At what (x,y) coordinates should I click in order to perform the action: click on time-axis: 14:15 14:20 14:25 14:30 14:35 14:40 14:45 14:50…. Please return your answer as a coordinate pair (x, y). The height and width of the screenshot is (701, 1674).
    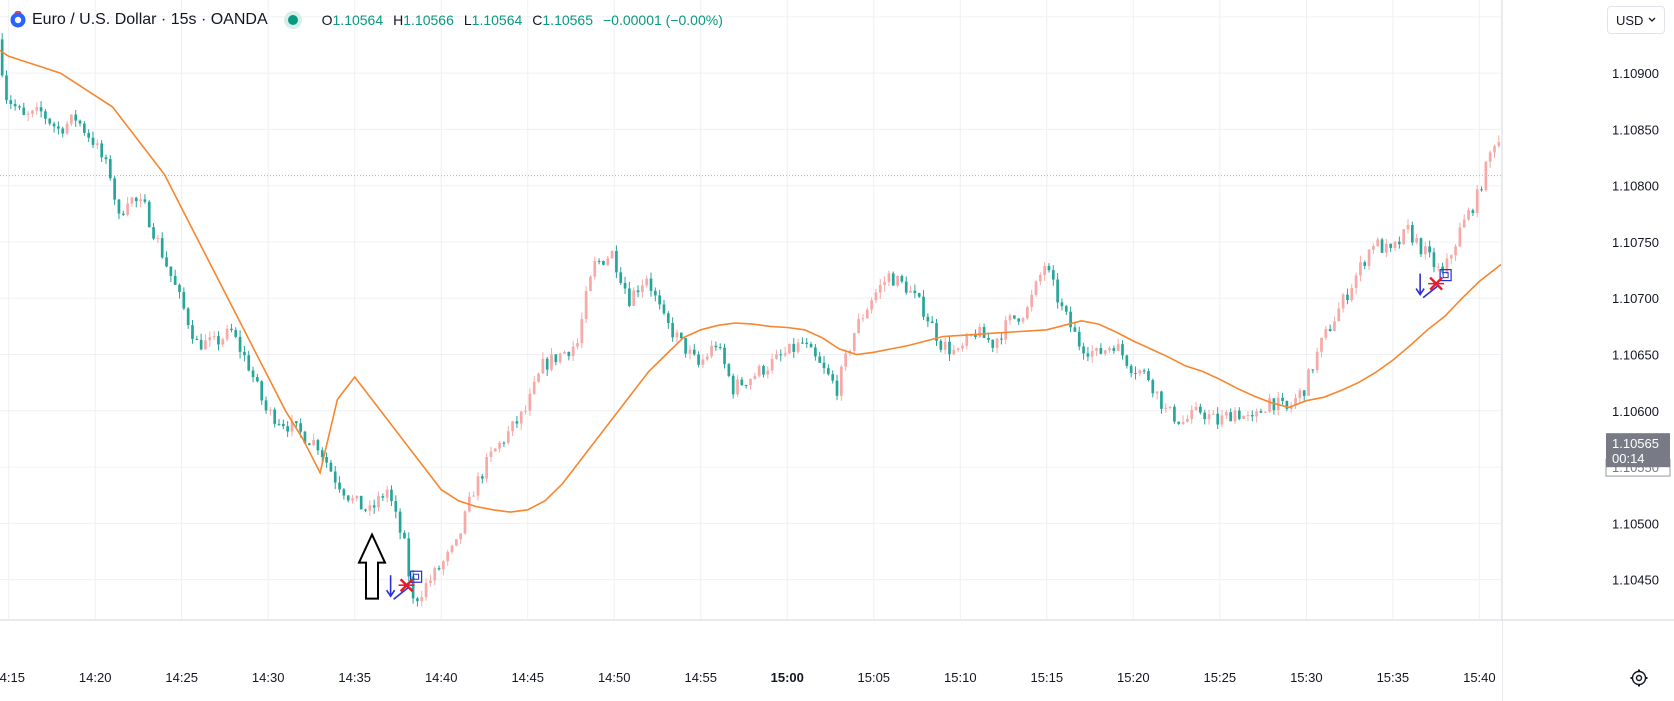
    Looking at the image, I should click on (837, 660).